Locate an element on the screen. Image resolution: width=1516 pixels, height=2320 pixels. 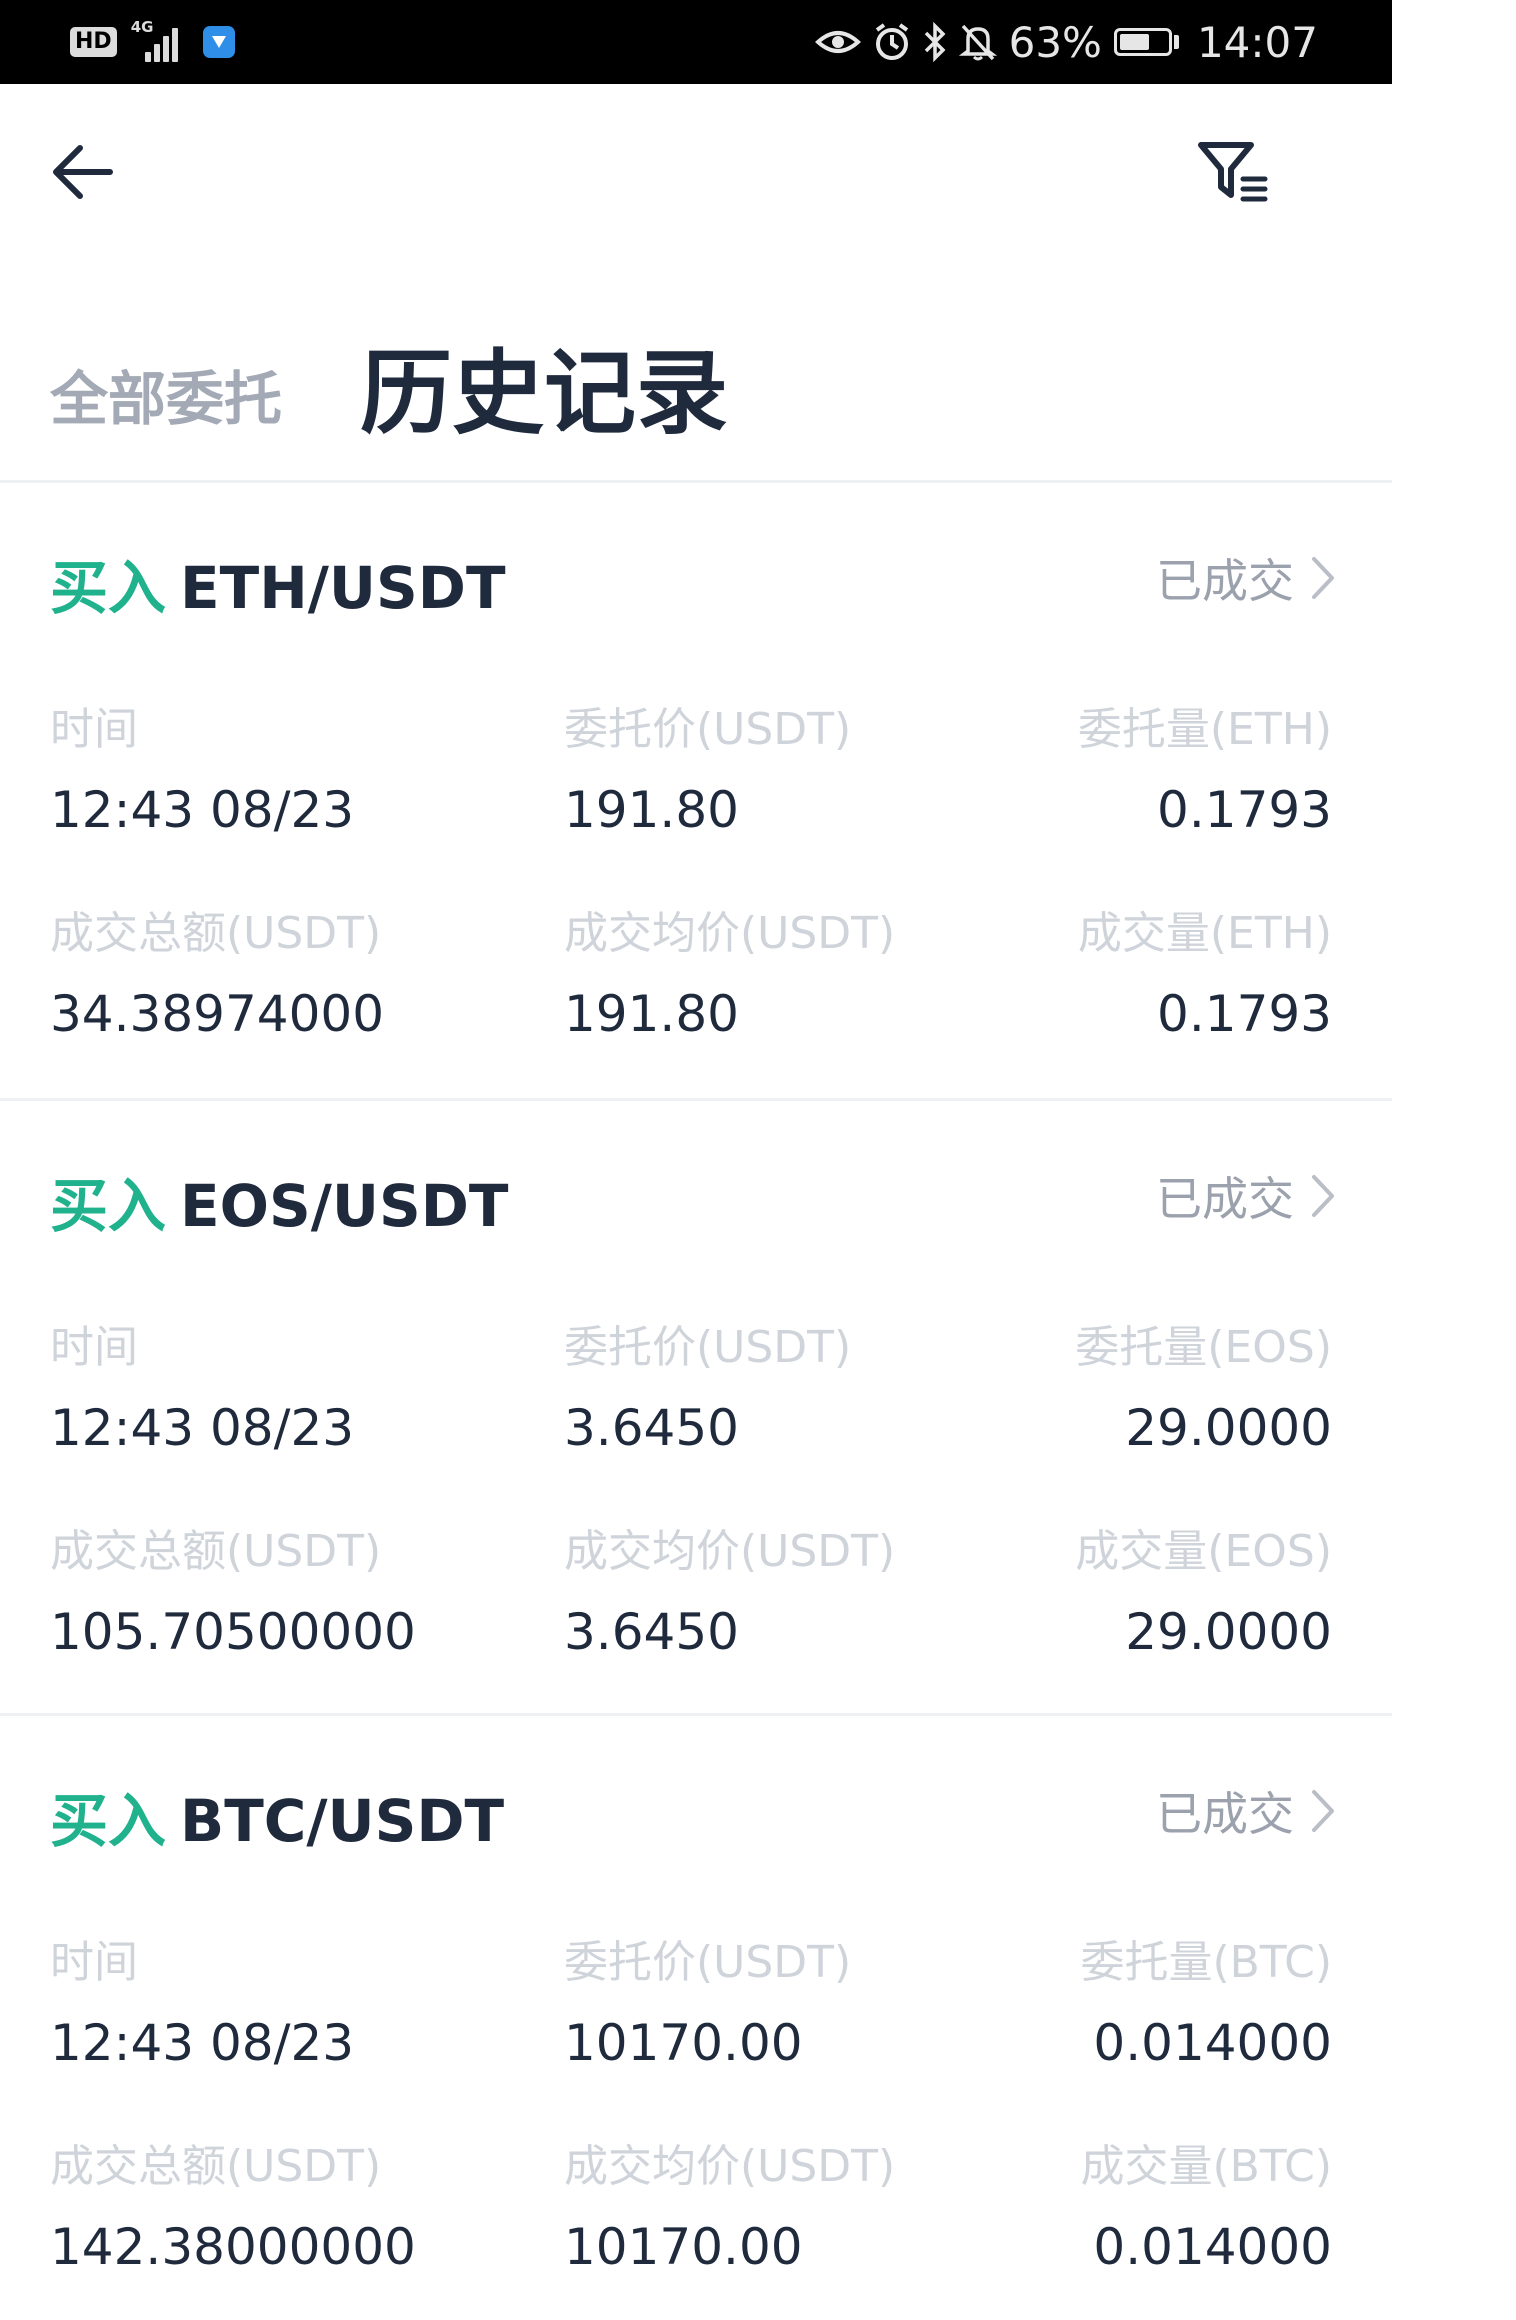
order-amount-value: 29.0000 is located at coordinates (1228, 1428).